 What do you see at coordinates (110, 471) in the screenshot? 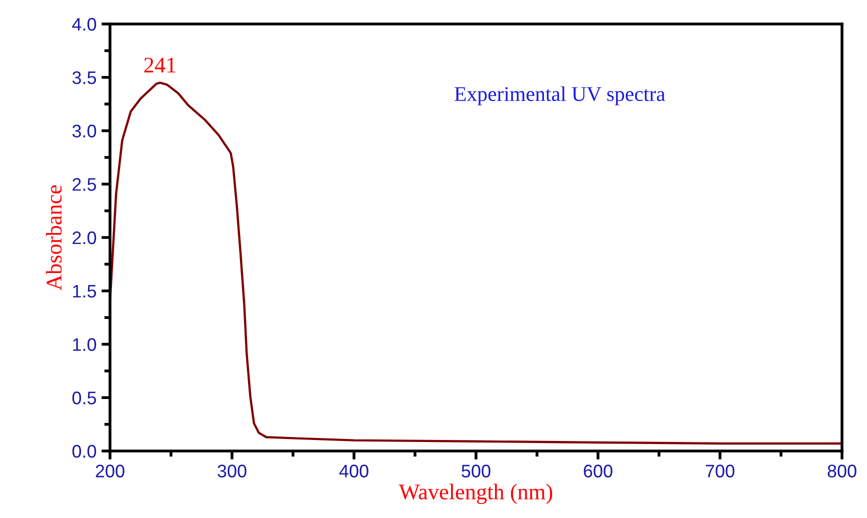
I see `x-tick-label: 200` at bounding box center [110, 471].